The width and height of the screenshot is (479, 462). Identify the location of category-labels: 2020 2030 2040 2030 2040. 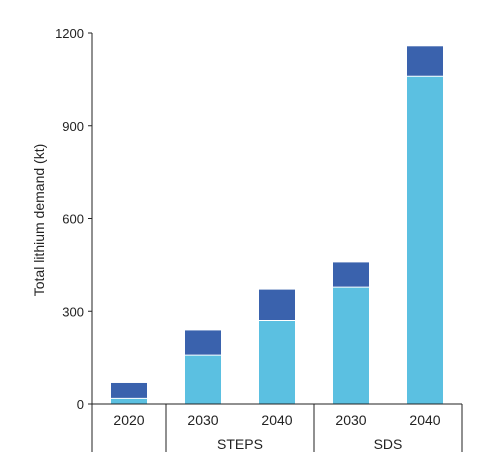
(276, 420).